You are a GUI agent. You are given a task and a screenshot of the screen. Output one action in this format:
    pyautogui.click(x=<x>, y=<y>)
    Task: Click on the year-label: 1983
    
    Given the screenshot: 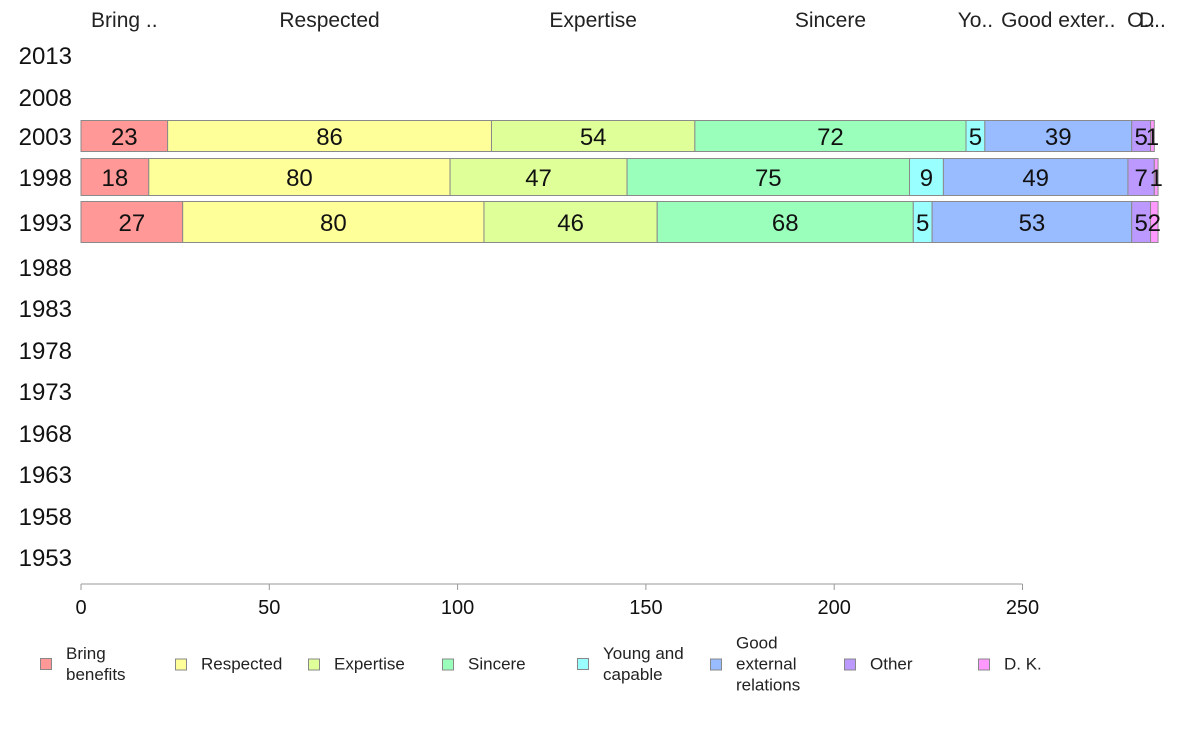 What is the action you would take?
    pyautogui.click(x=45, y=309)
    